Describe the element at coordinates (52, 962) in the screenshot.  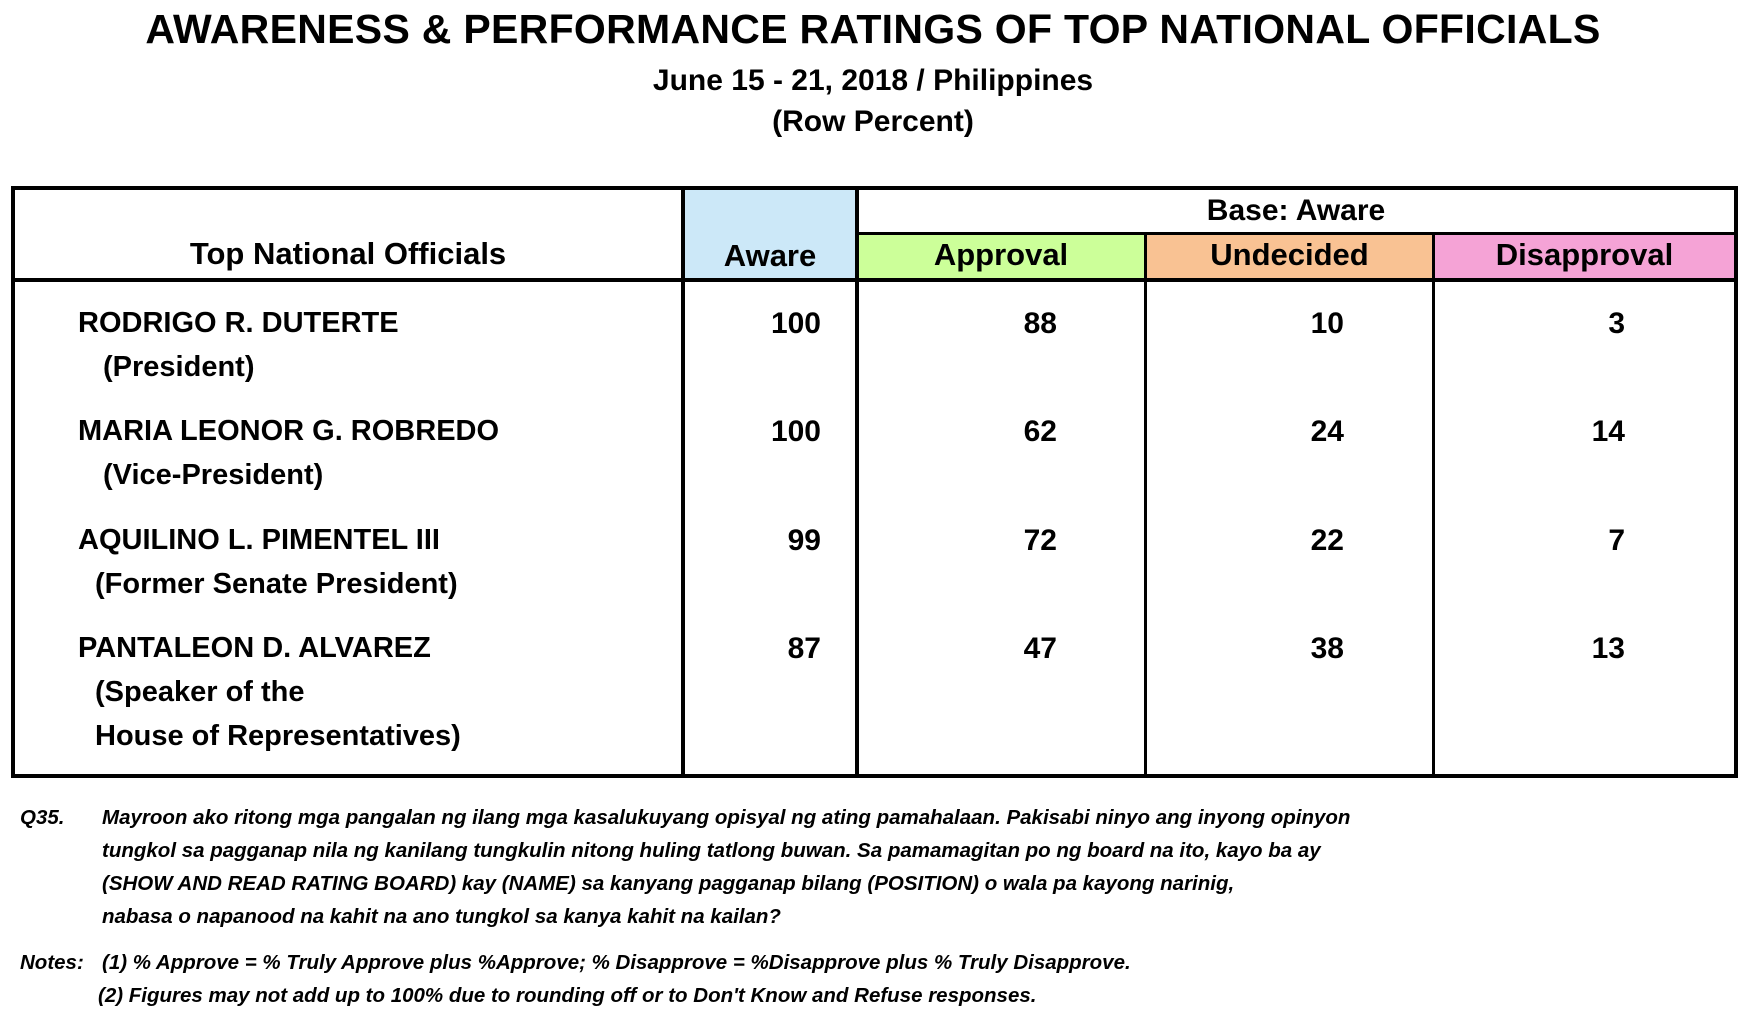
I see `notes-label: Notes:` at that location.